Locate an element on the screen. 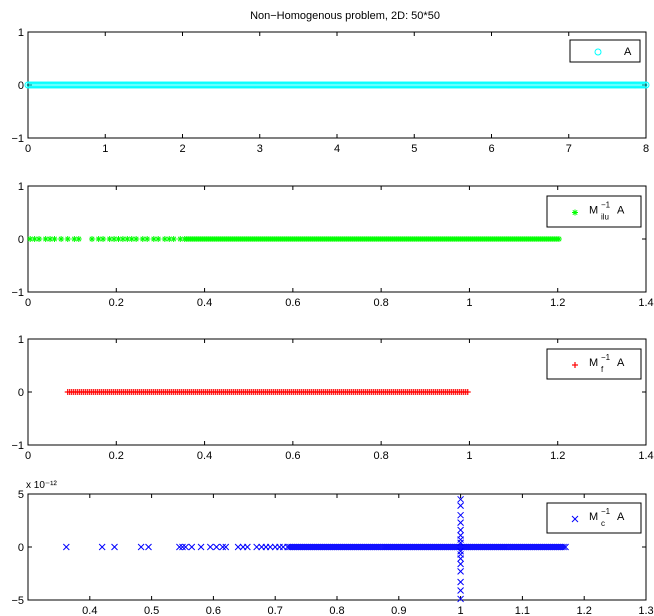 This screenshot has width=654, height=616. x-tick-label: 6 is located at coordinates (491, 149).